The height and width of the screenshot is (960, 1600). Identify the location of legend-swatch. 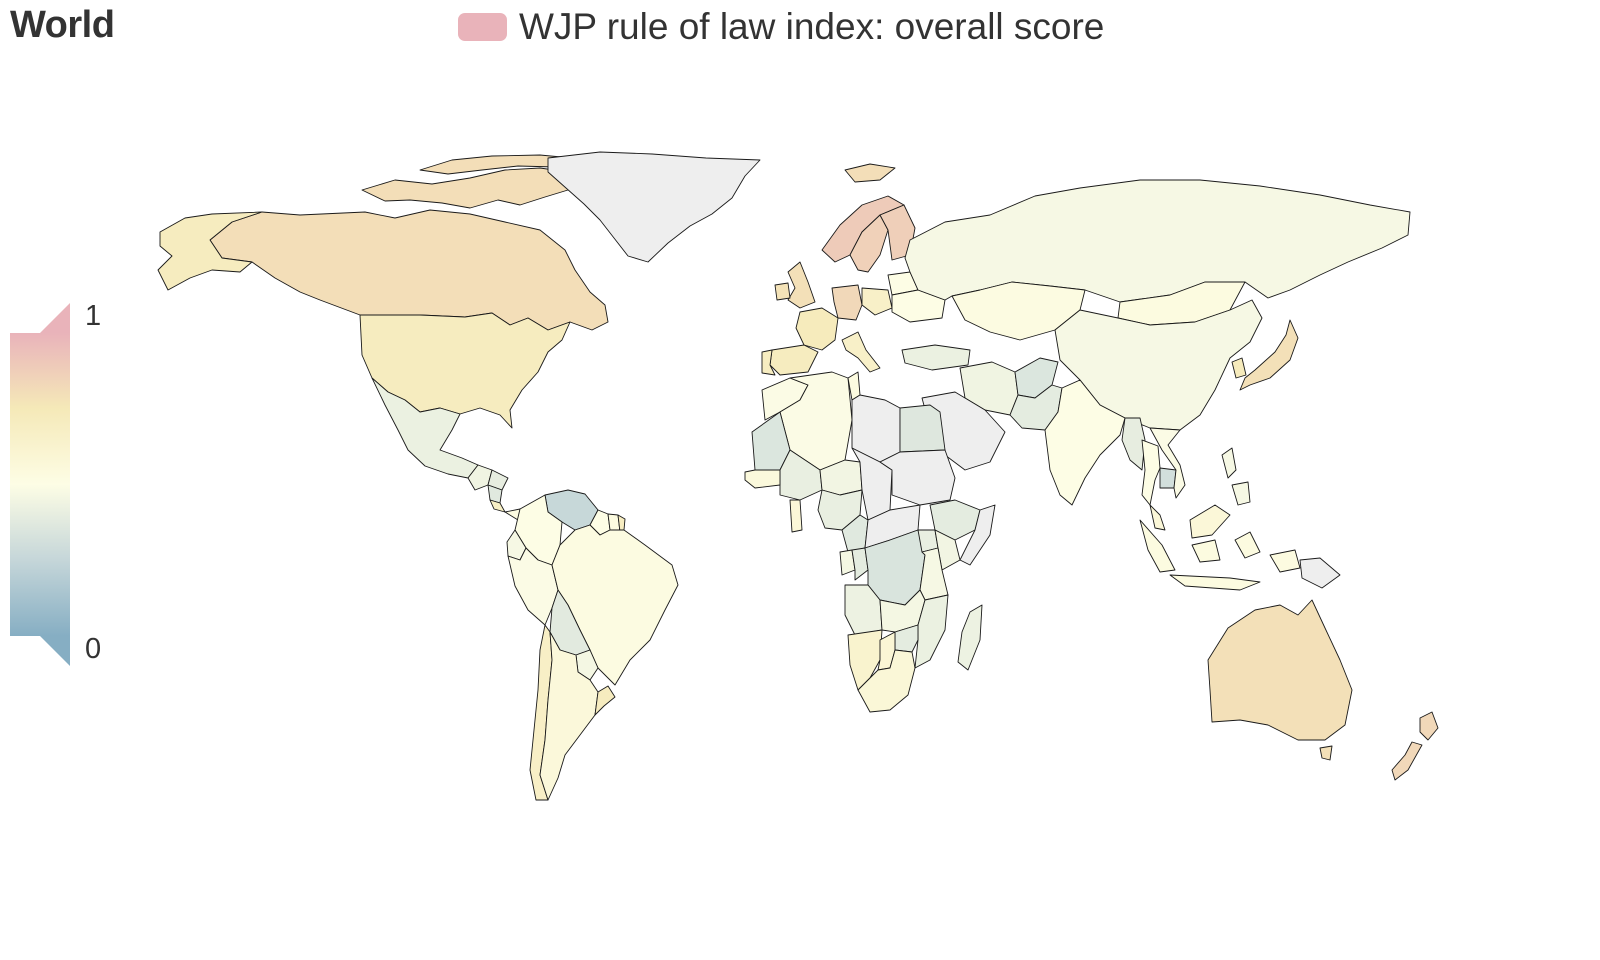
(482, 27).